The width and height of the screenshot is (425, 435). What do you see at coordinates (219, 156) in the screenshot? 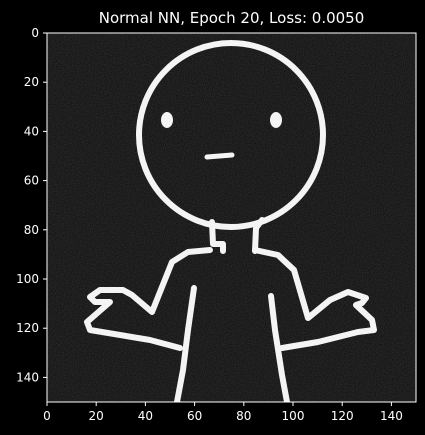
I see `figure-mouth` at bounding box center [219, 156].